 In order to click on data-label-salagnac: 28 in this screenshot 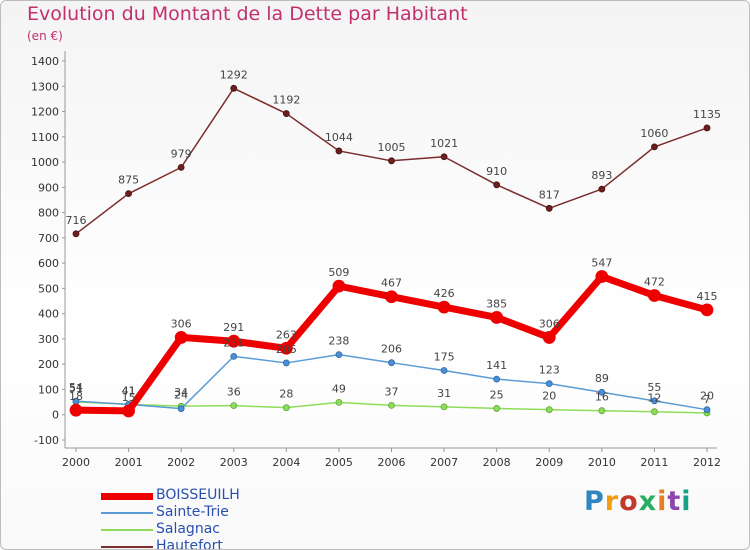, I will do `click(286, 394)`.